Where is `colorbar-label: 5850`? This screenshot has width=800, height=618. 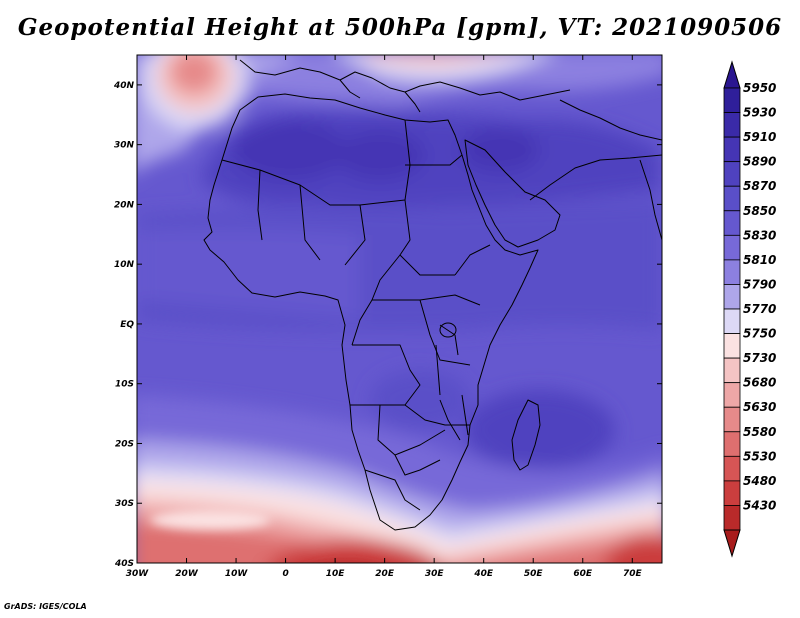
colorbar-label: 5850 is located at coordinates (759, 211).